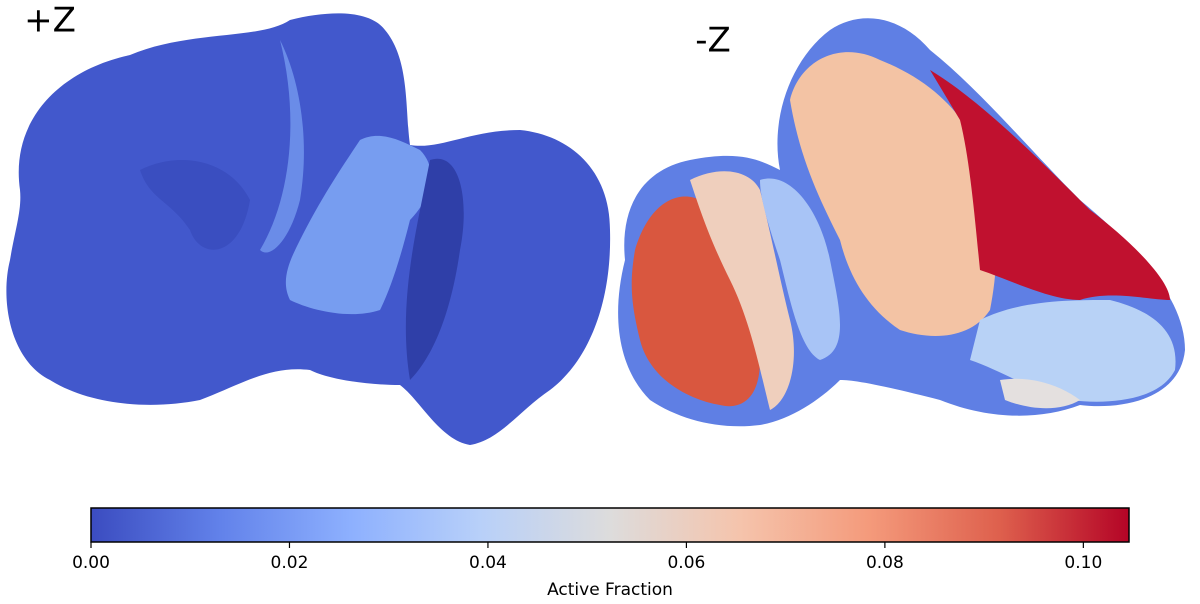 The width and height of the screenshot is (1200, 604). What do you see at coordinates (50, 21) in the screenshot?
I see `panel-label: +Z` at bounding box center [50, 21].